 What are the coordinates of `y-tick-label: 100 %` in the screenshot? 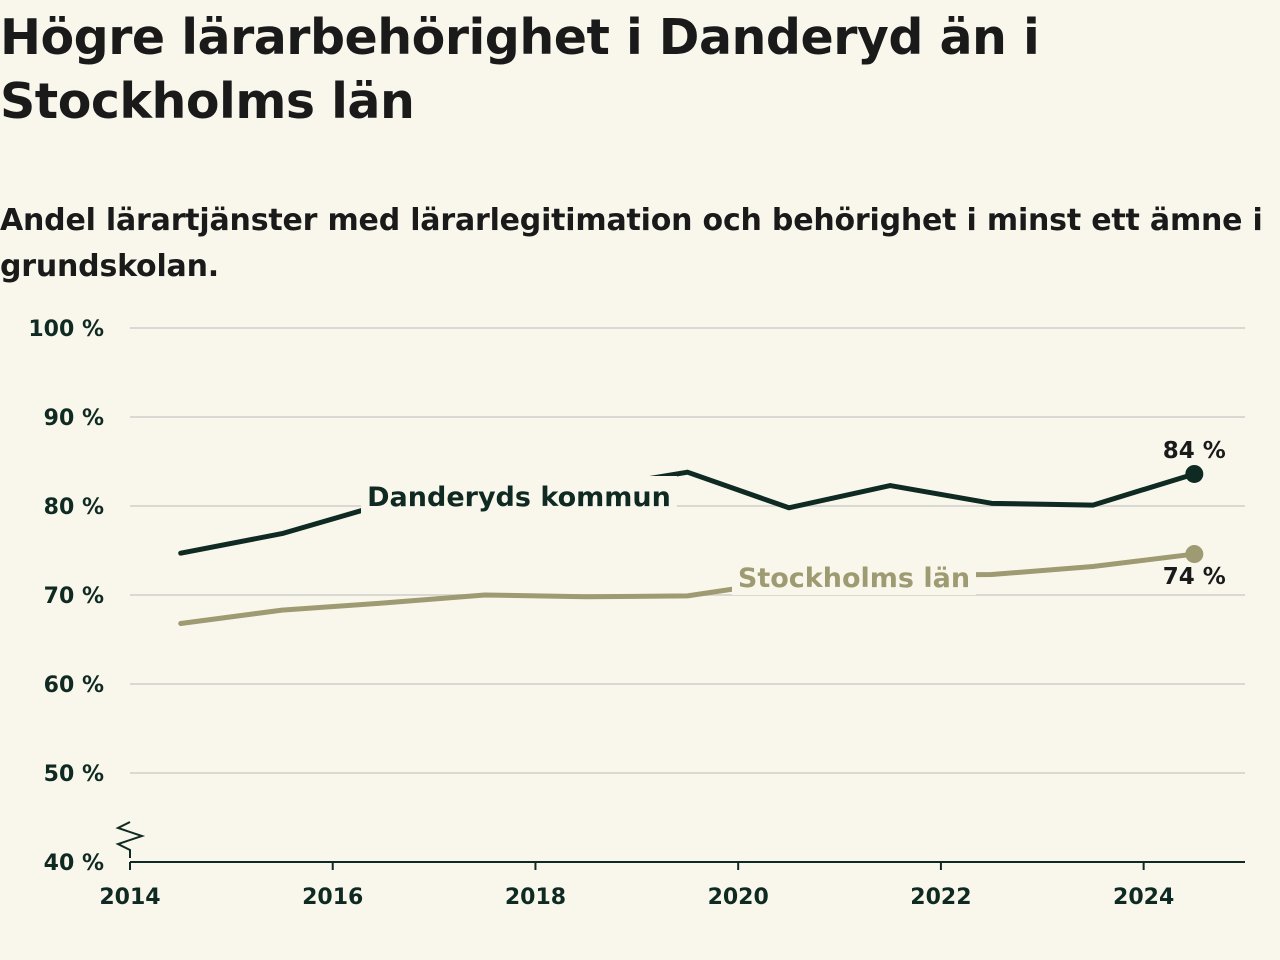 It's located at (66, 329).